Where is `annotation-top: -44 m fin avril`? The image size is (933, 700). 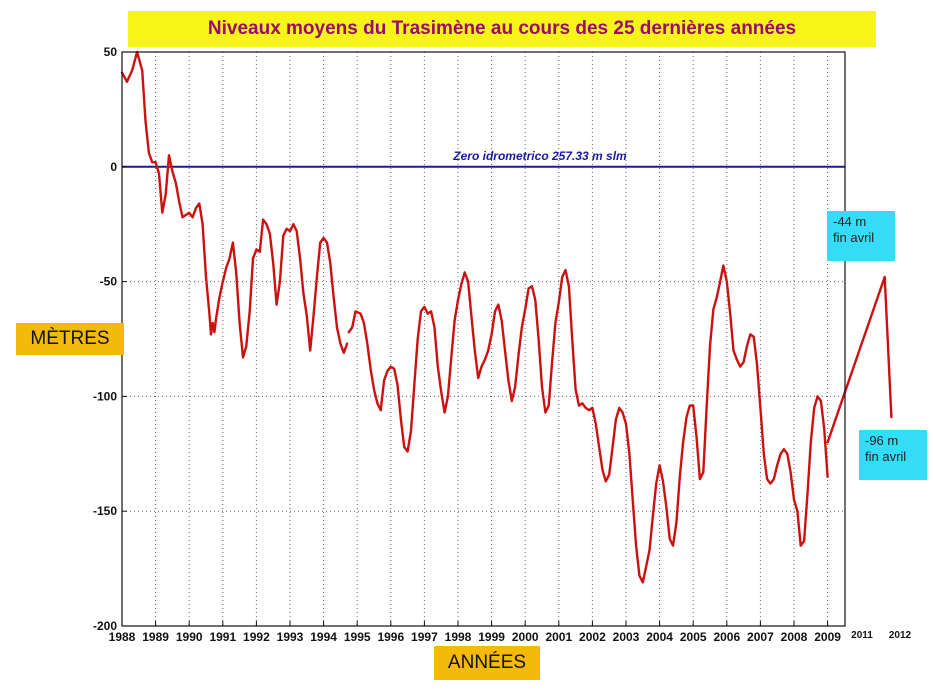 annotation-top: -44 m fin avril is located at coordinates (861, 236).